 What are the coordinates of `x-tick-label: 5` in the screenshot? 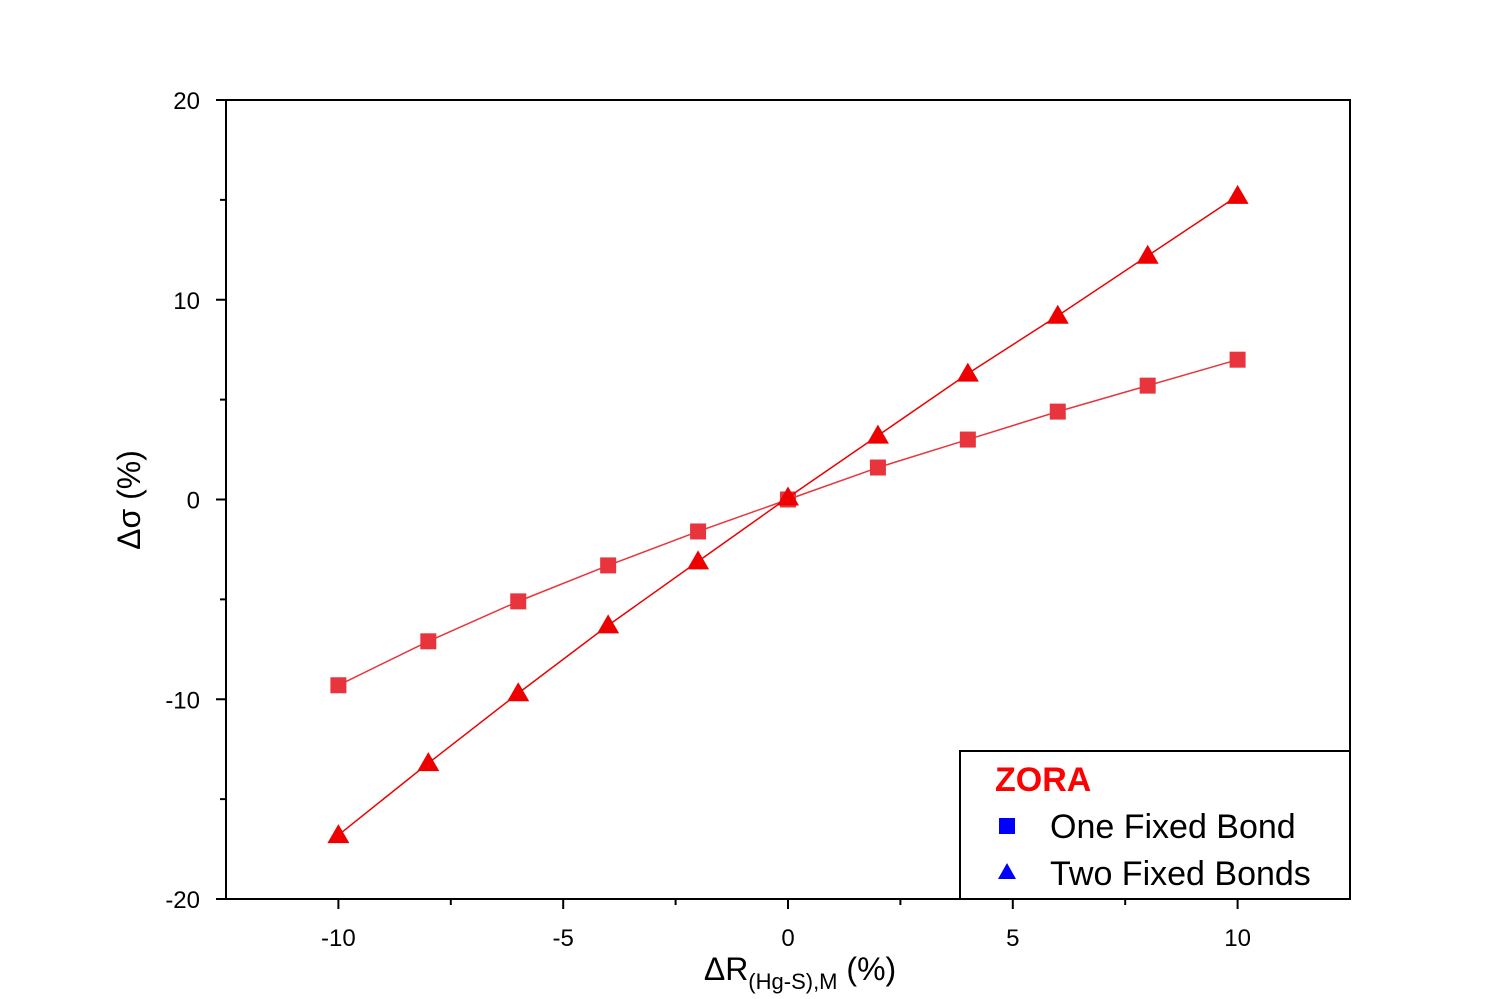 It's located at (1012, 938).